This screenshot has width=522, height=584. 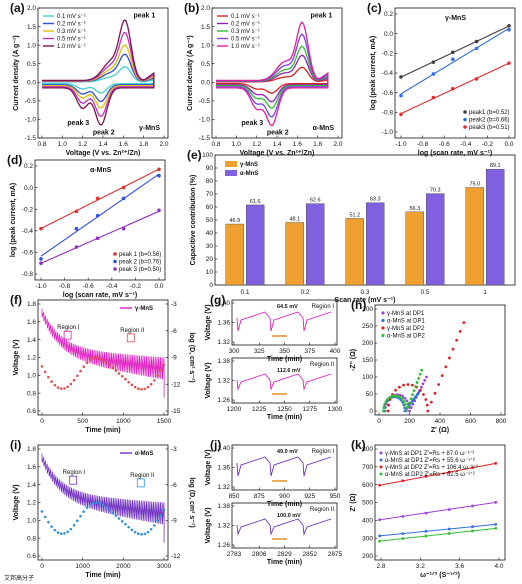 What do you see at coordinates (455, 51) in the screenshot?
I see `fit-line` at bounding box center [455, 51].